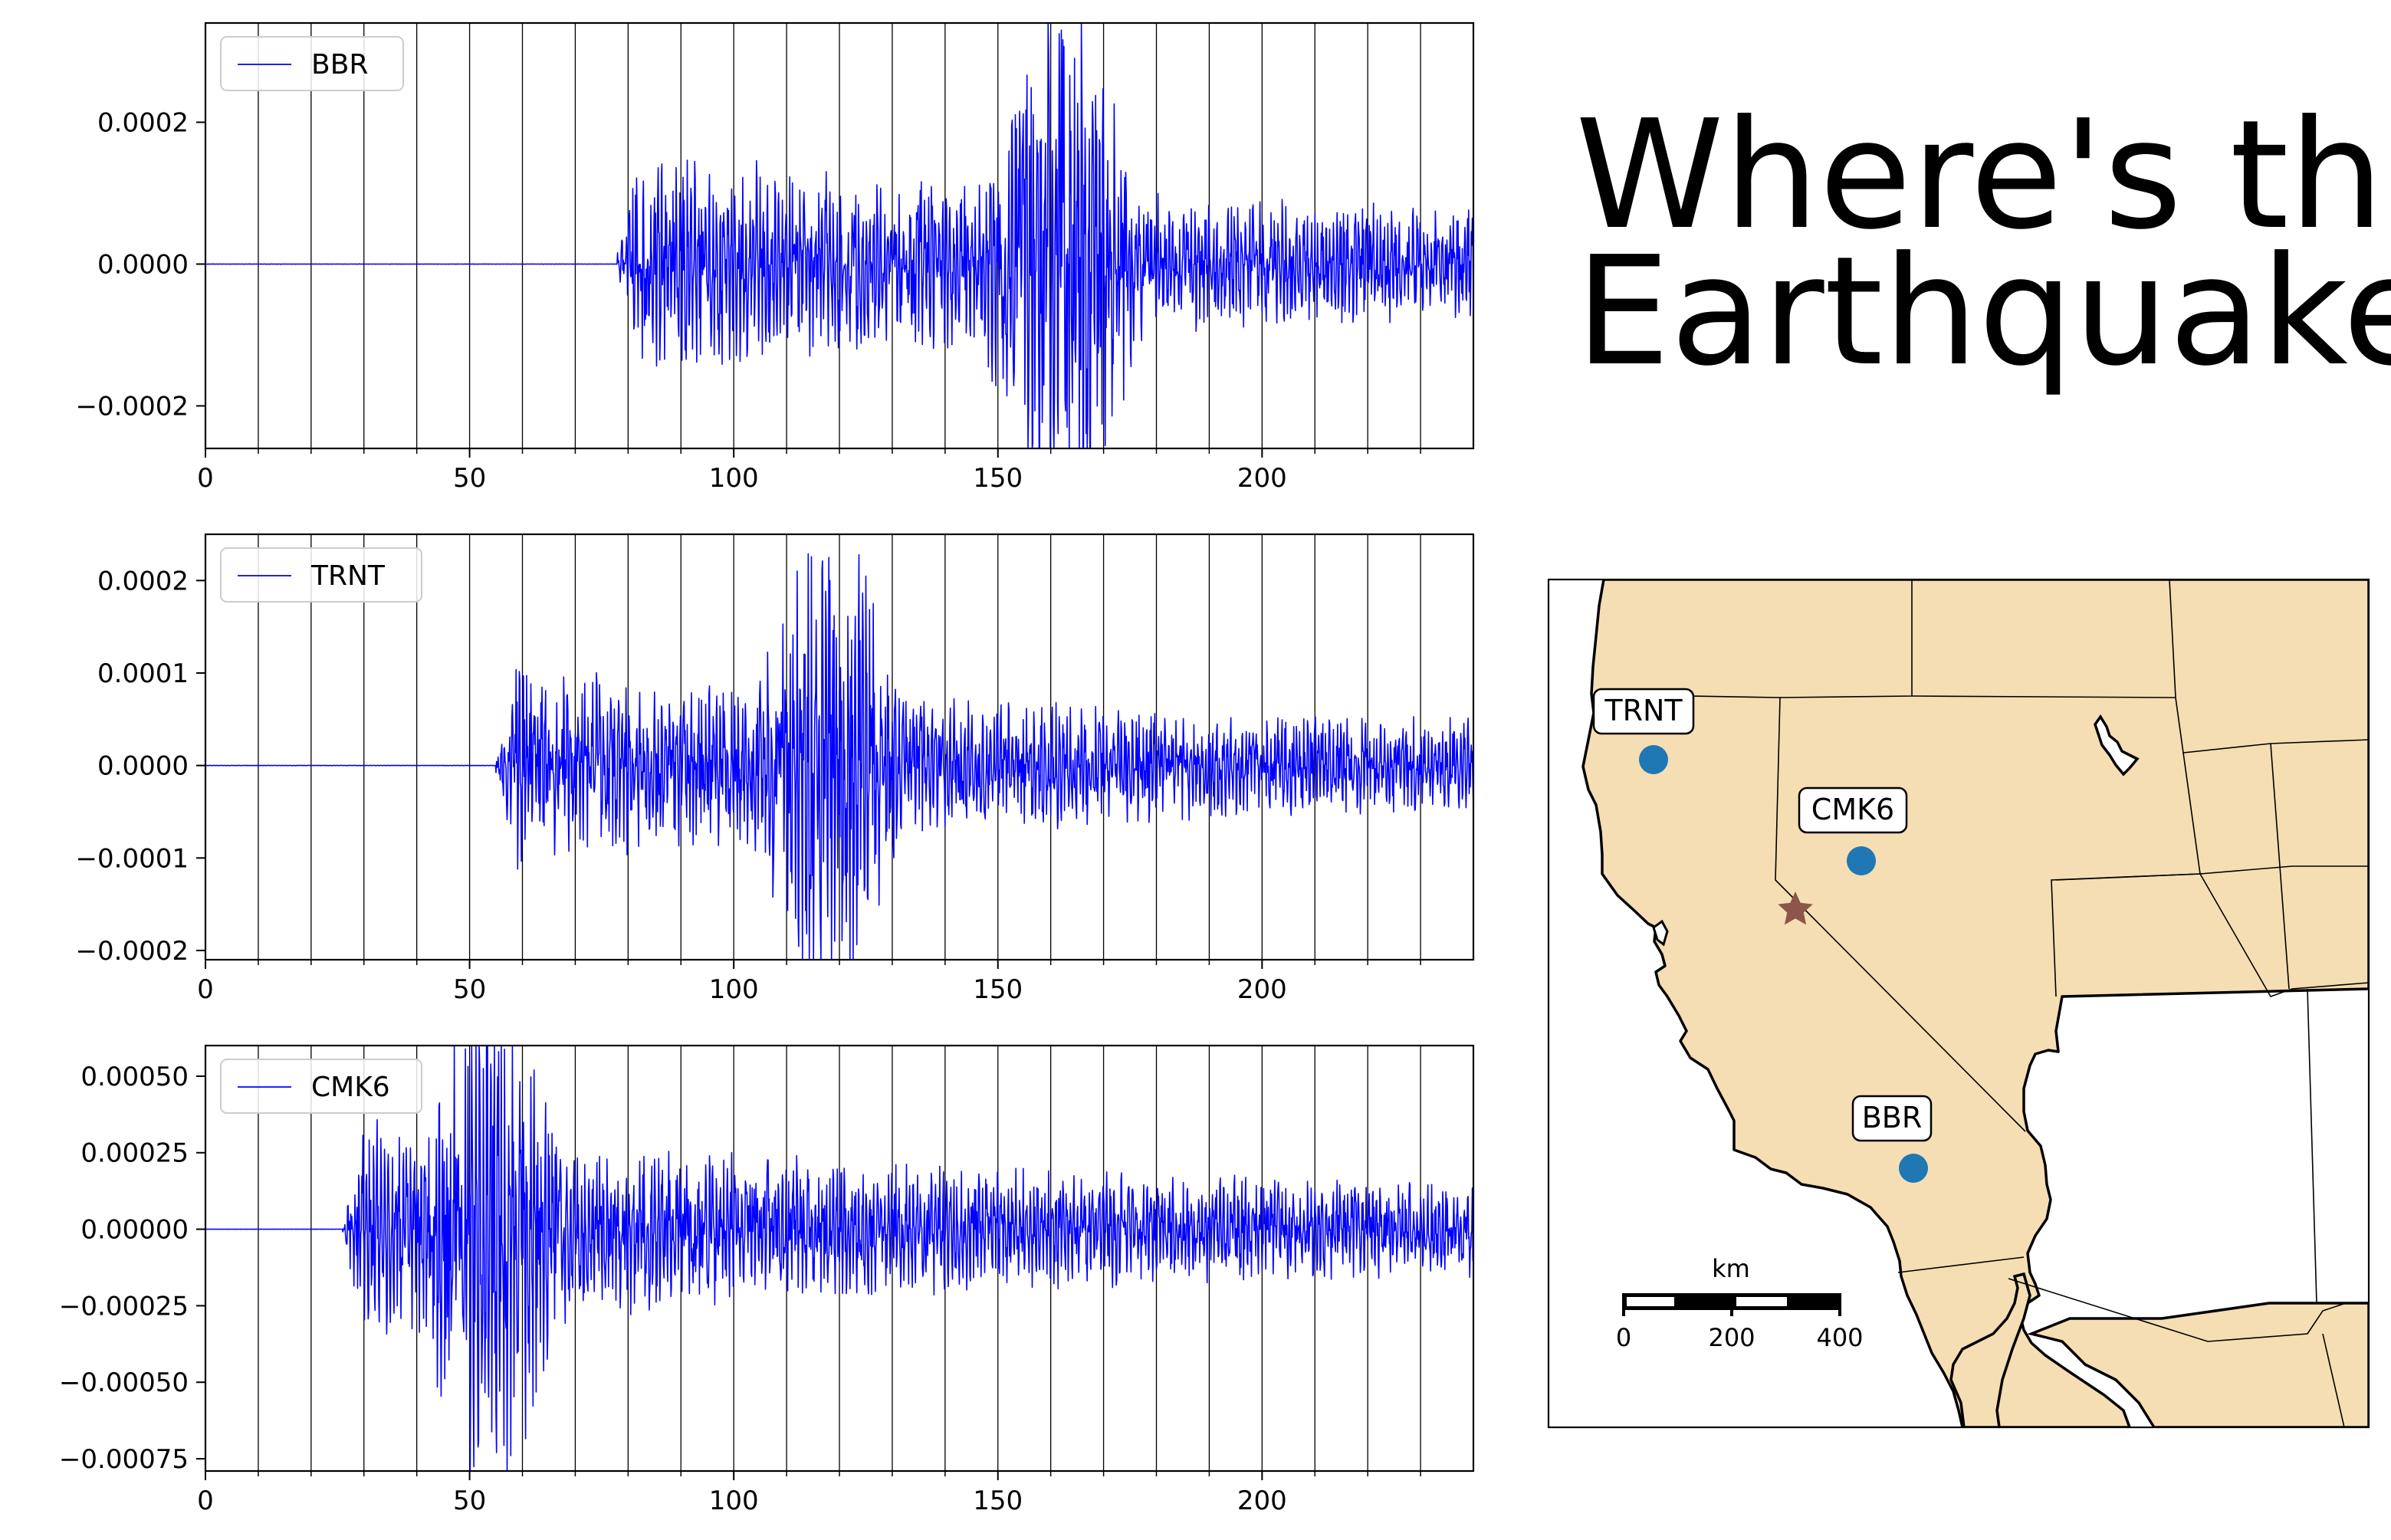 The width and height of the screenshot is (2391, 1540). I want to click on y-tick-label: 0.0001, so click(143, 673).